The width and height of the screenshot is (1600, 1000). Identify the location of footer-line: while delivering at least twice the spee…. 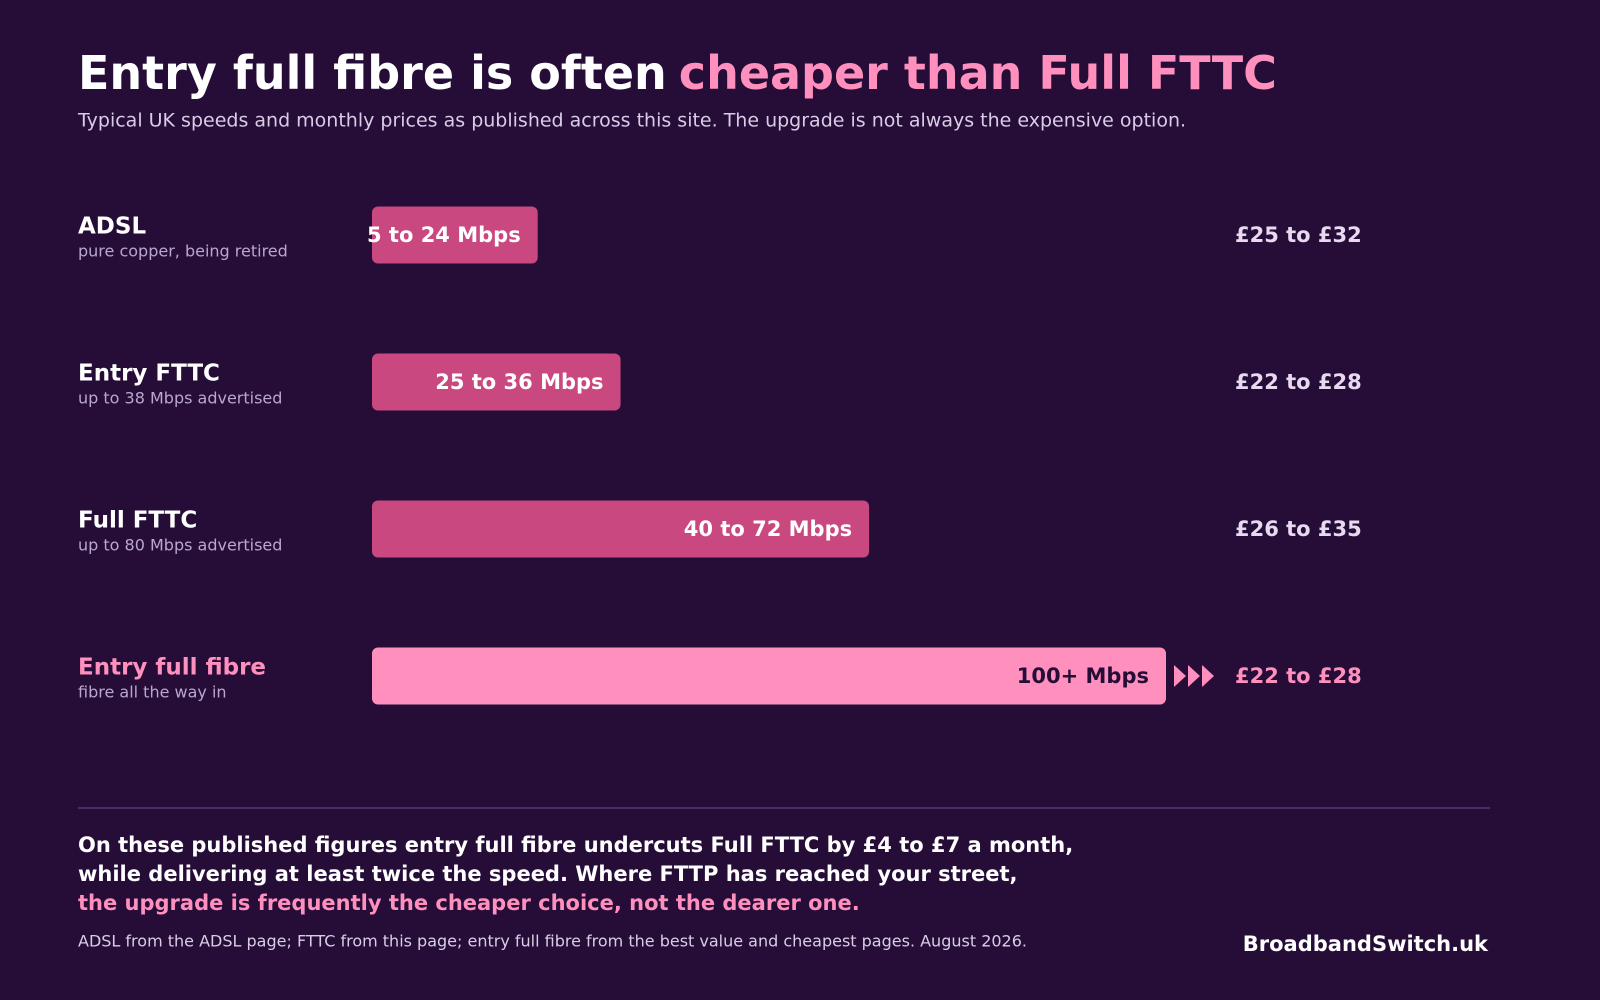
(548, 874).